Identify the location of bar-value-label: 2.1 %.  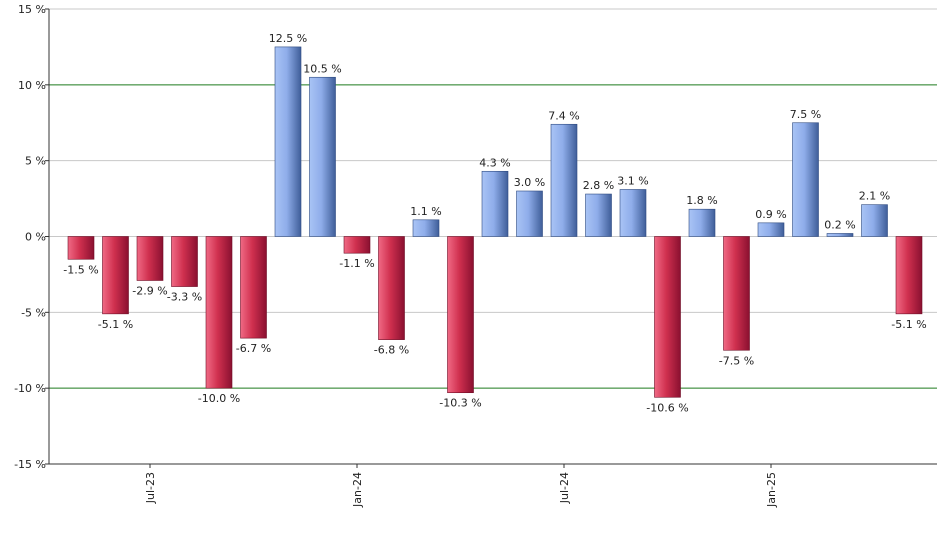
(874, 196).